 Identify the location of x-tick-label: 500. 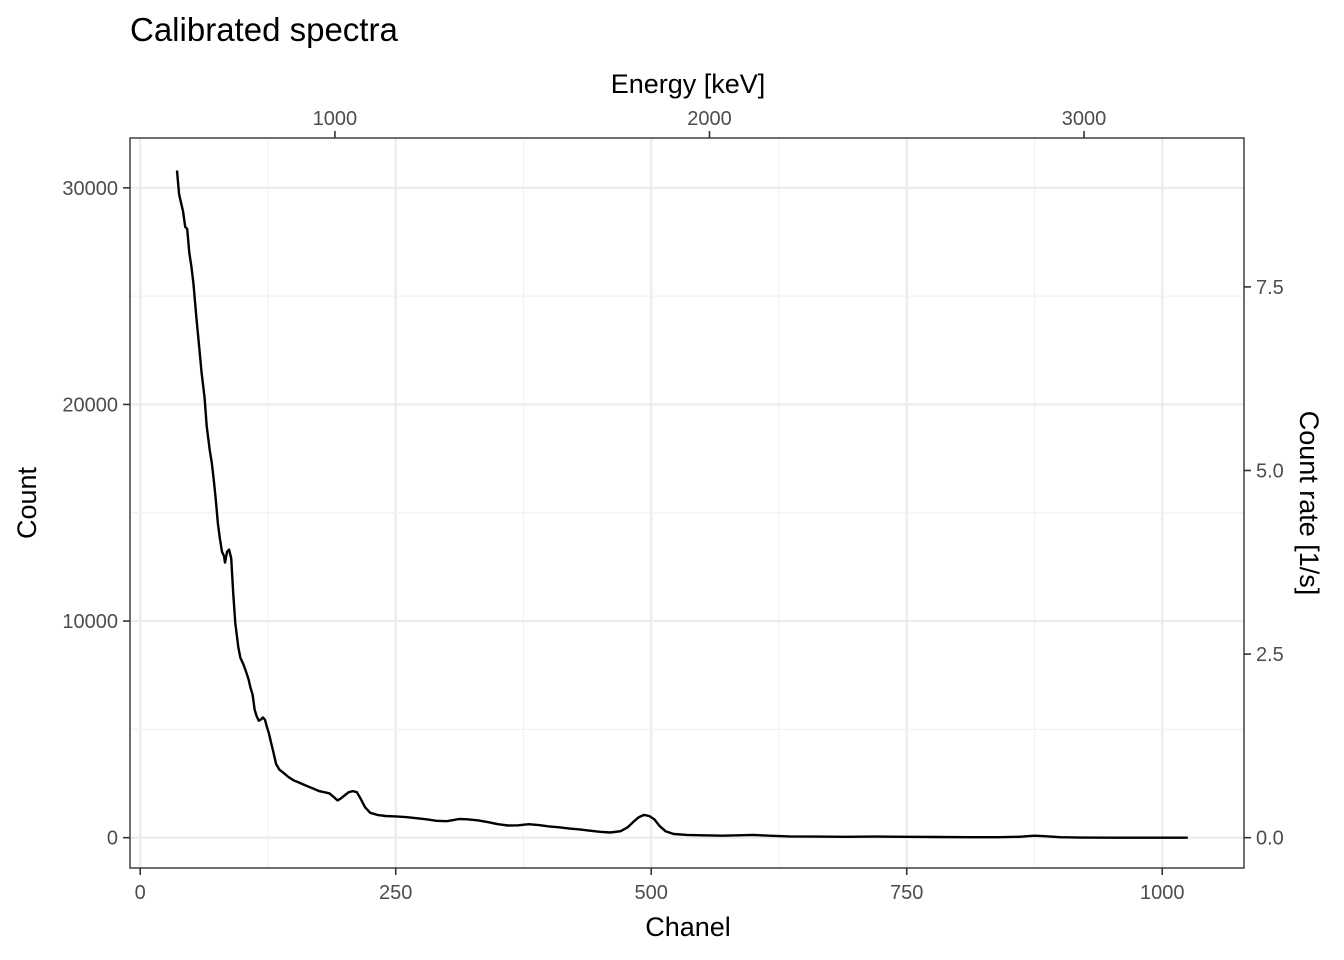
(651, 893).